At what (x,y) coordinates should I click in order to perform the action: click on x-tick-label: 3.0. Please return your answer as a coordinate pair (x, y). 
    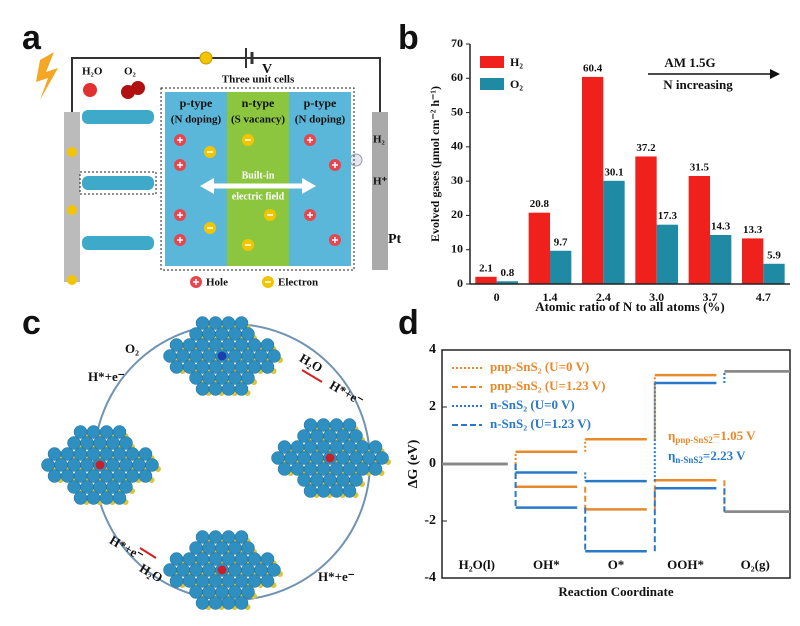
    Looking at the image, I should click on (656, 297).